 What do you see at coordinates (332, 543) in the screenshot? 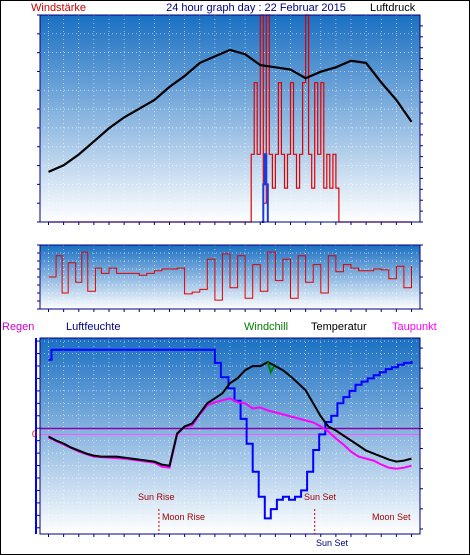
I see `sun-set-axis-label: Sun Set` at bounding box center [332, 543].